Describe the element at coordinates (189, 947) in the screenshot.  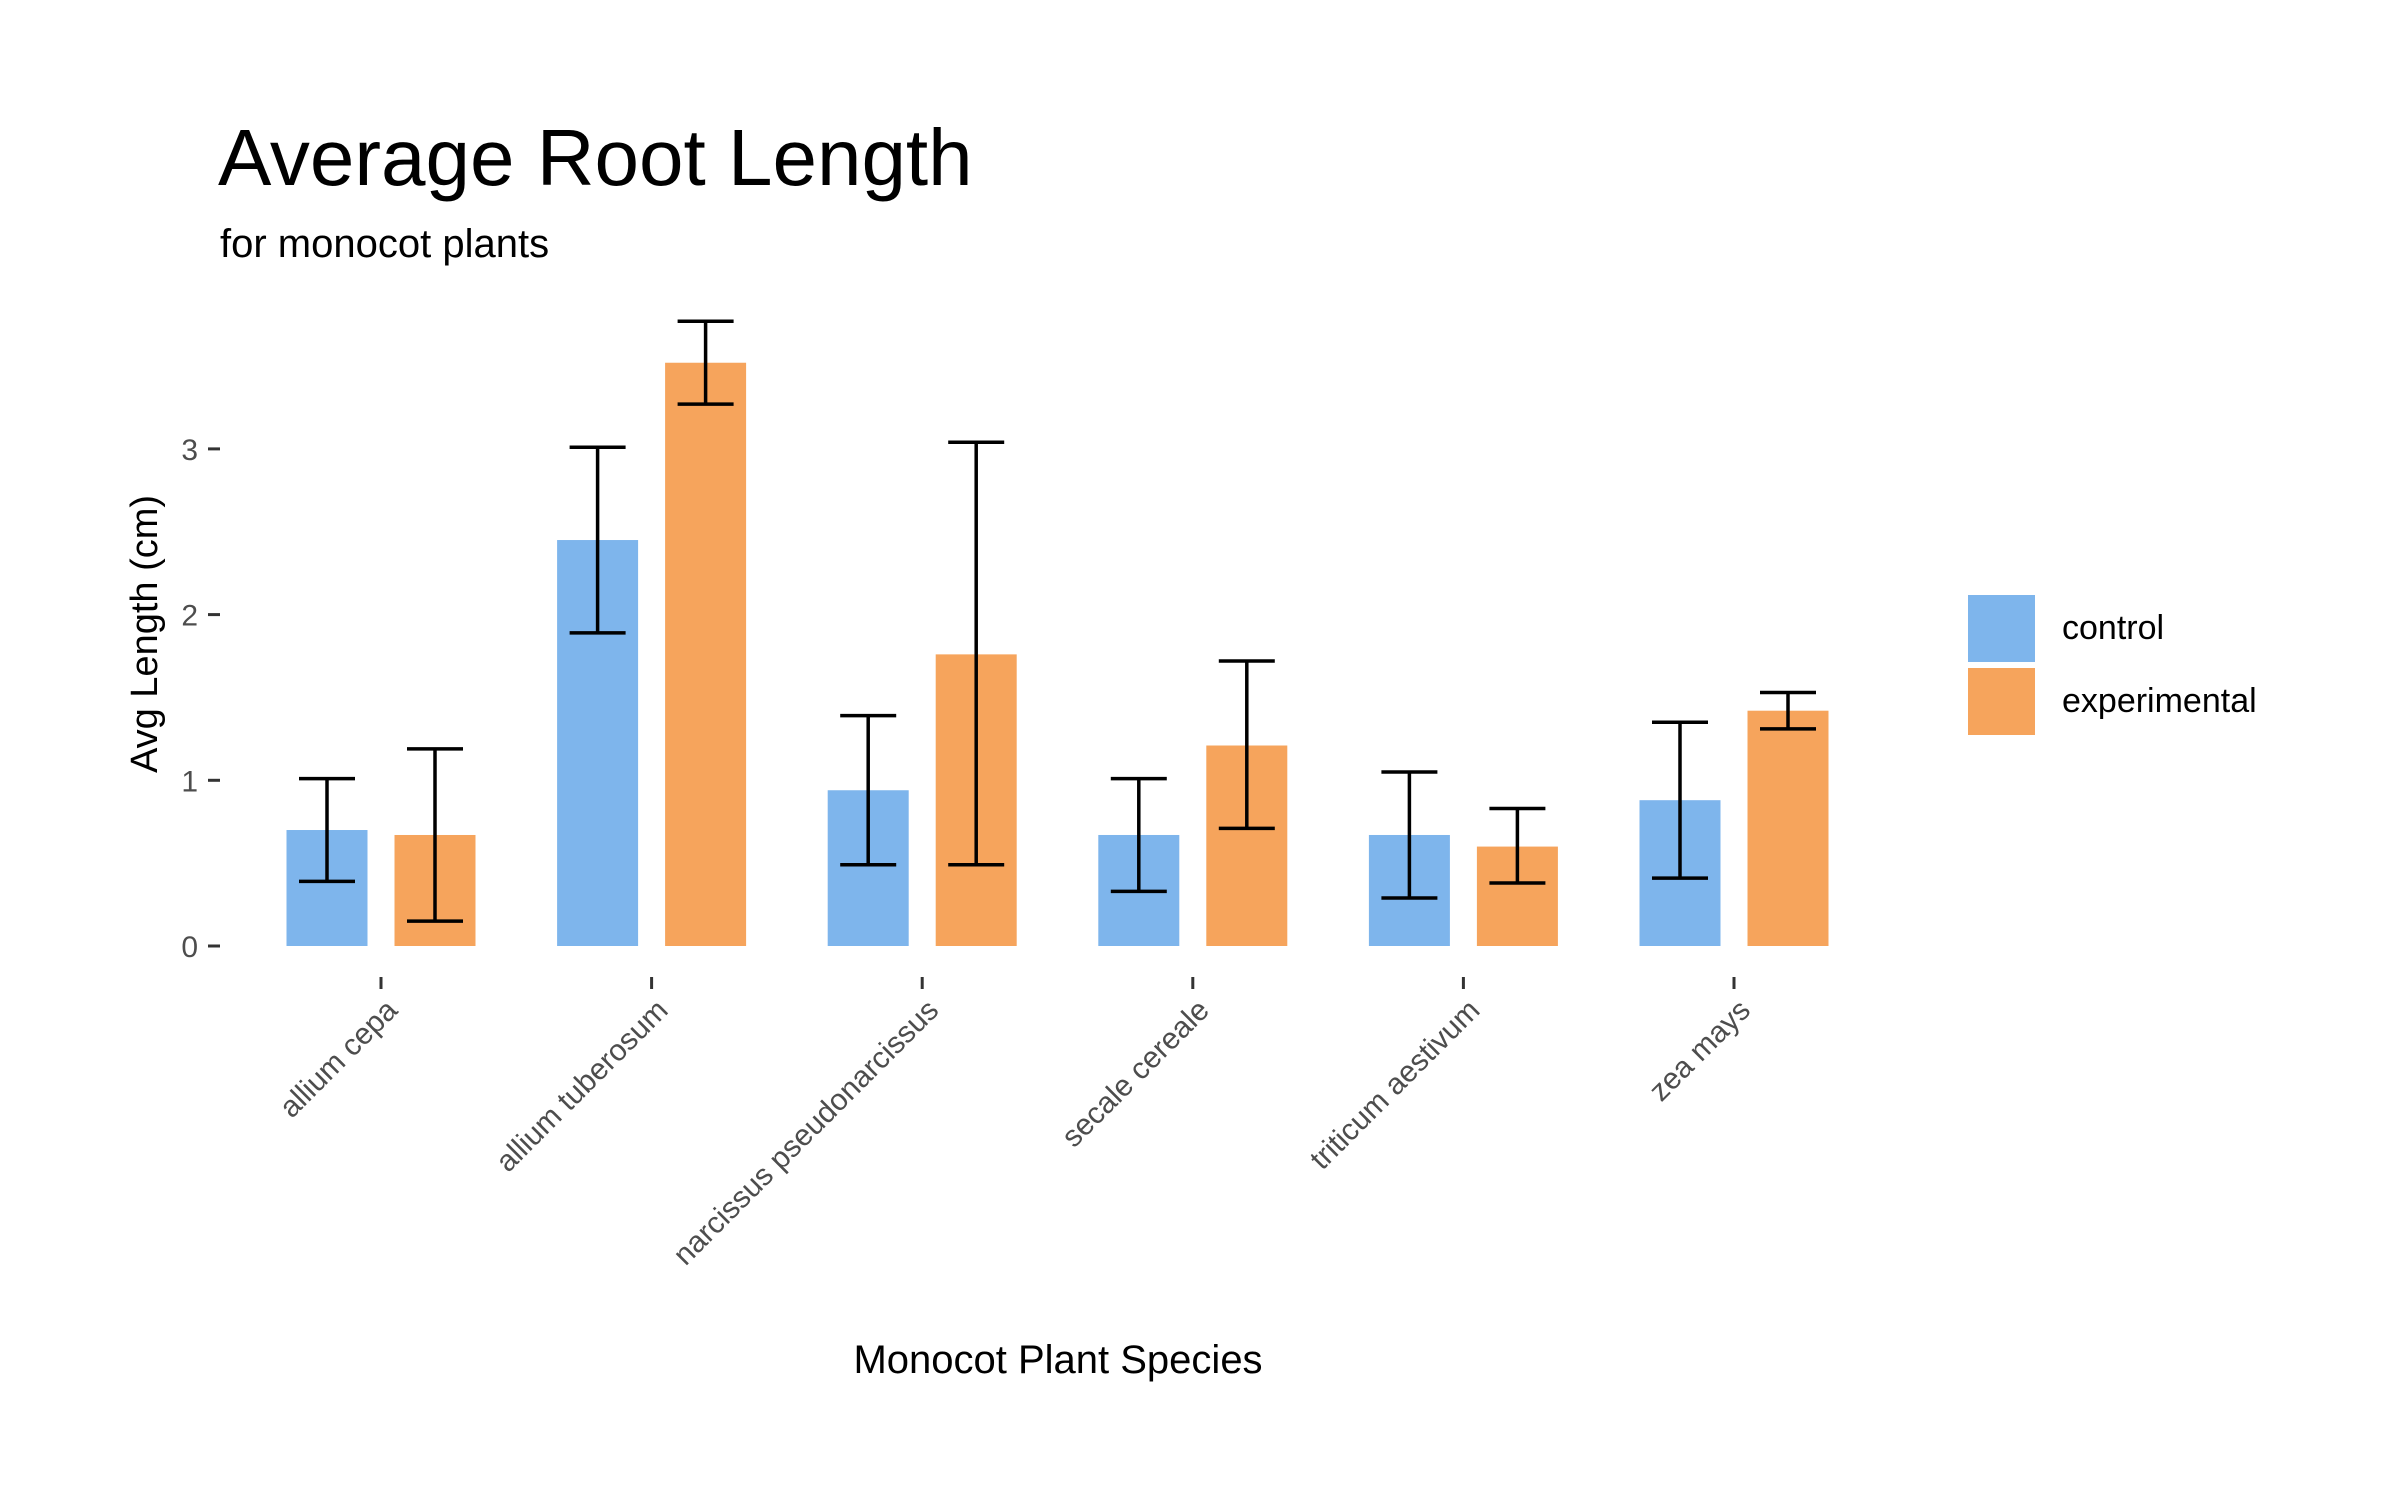
I see `y-tick-label: 0` at that location.